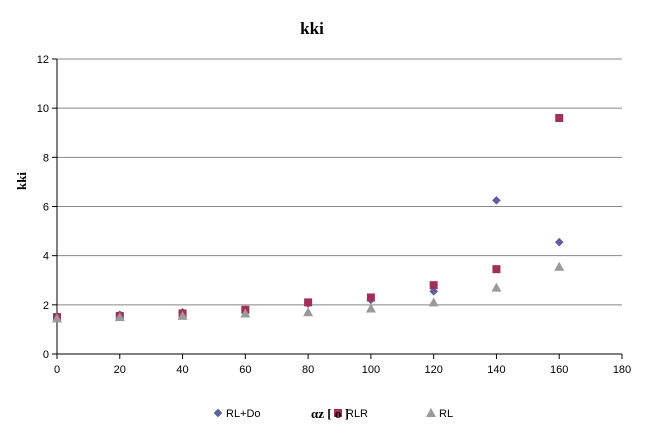 The image size is (651, 439). Describe the element at coordinates (559, 370) in the screenshot. I see `x-tick-label-160: 160` at that location.